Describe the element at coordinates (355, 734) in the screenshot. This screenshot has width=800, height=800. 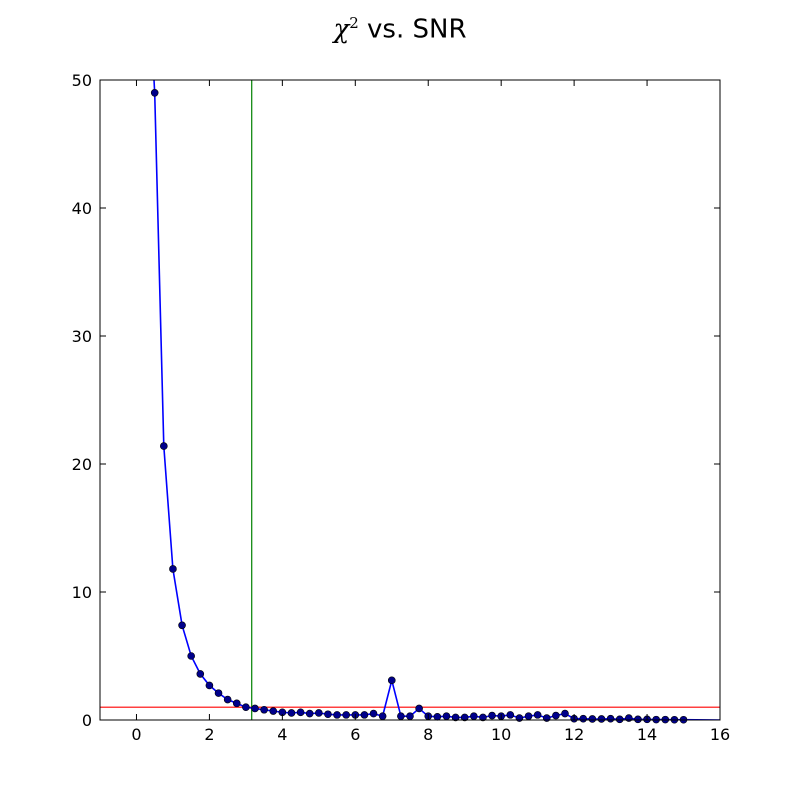
I see `x-tick-label: 6` at that location.